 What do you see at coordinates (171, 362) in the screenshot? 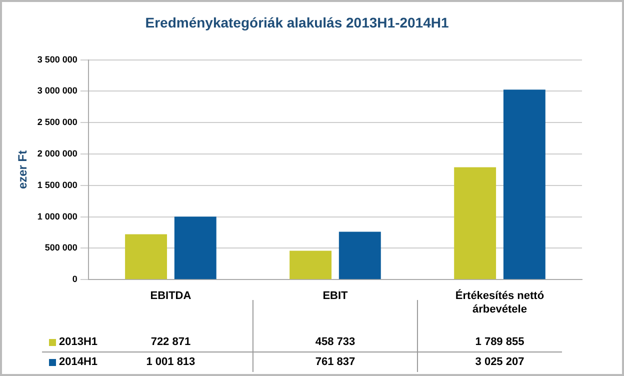
I see `data-label: 1 001 813` at bounding box center [171, 362].